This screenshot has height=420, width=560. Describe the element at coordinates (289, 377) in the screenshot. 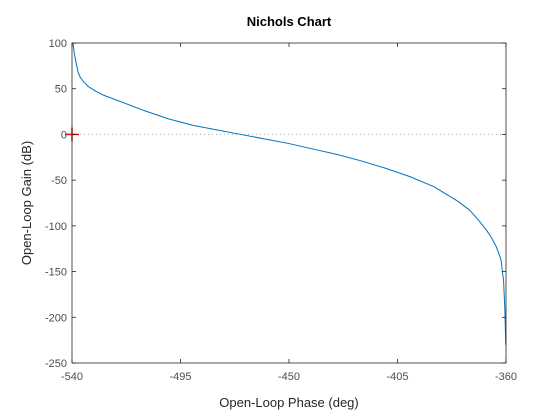

I see `x-tick-label: -450` at that location.